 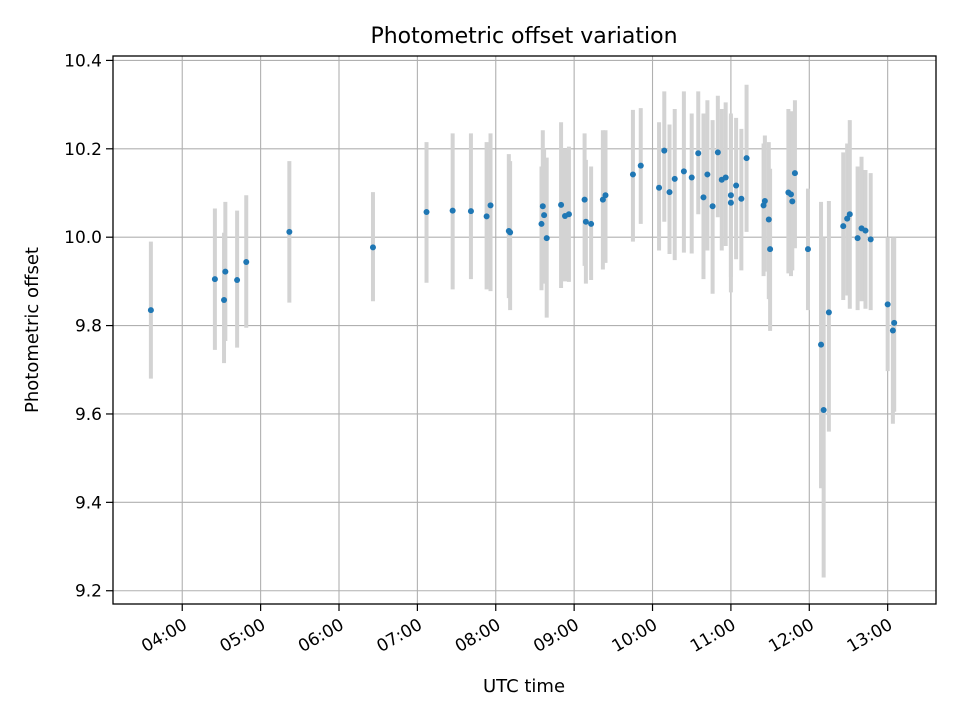 I want to click on x-axis-label: UTC time, so click(x=524, y=686).